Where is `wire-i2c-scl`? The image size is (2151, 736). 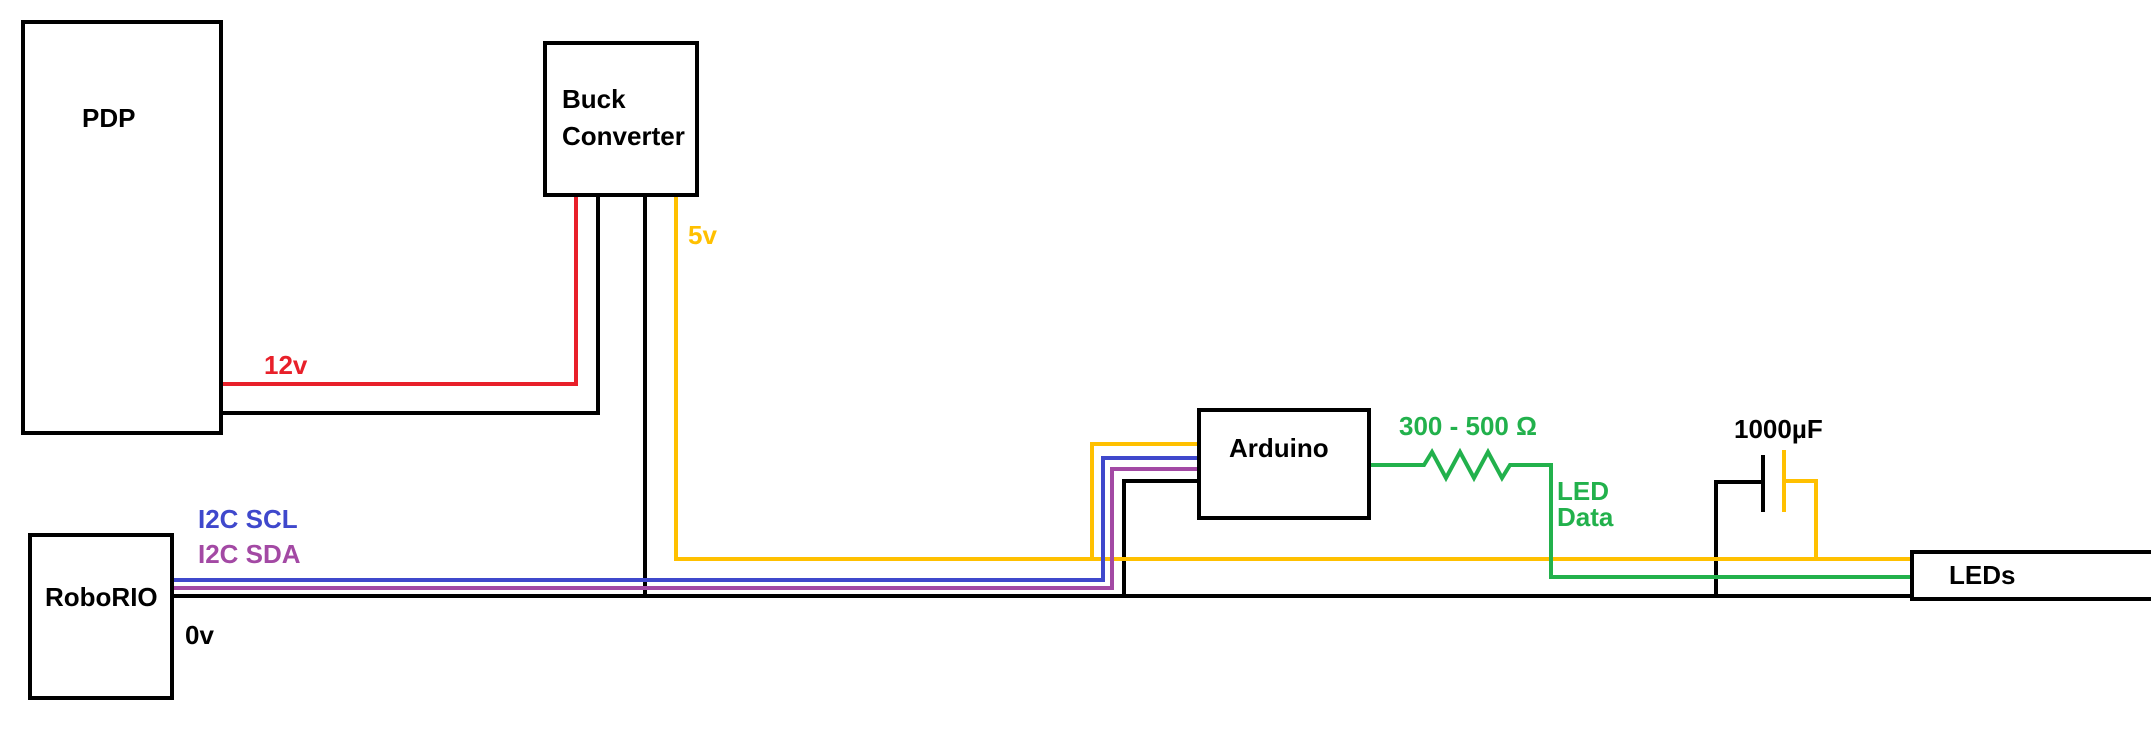 wire-i2c-scl is located at coordinates (685, 519).